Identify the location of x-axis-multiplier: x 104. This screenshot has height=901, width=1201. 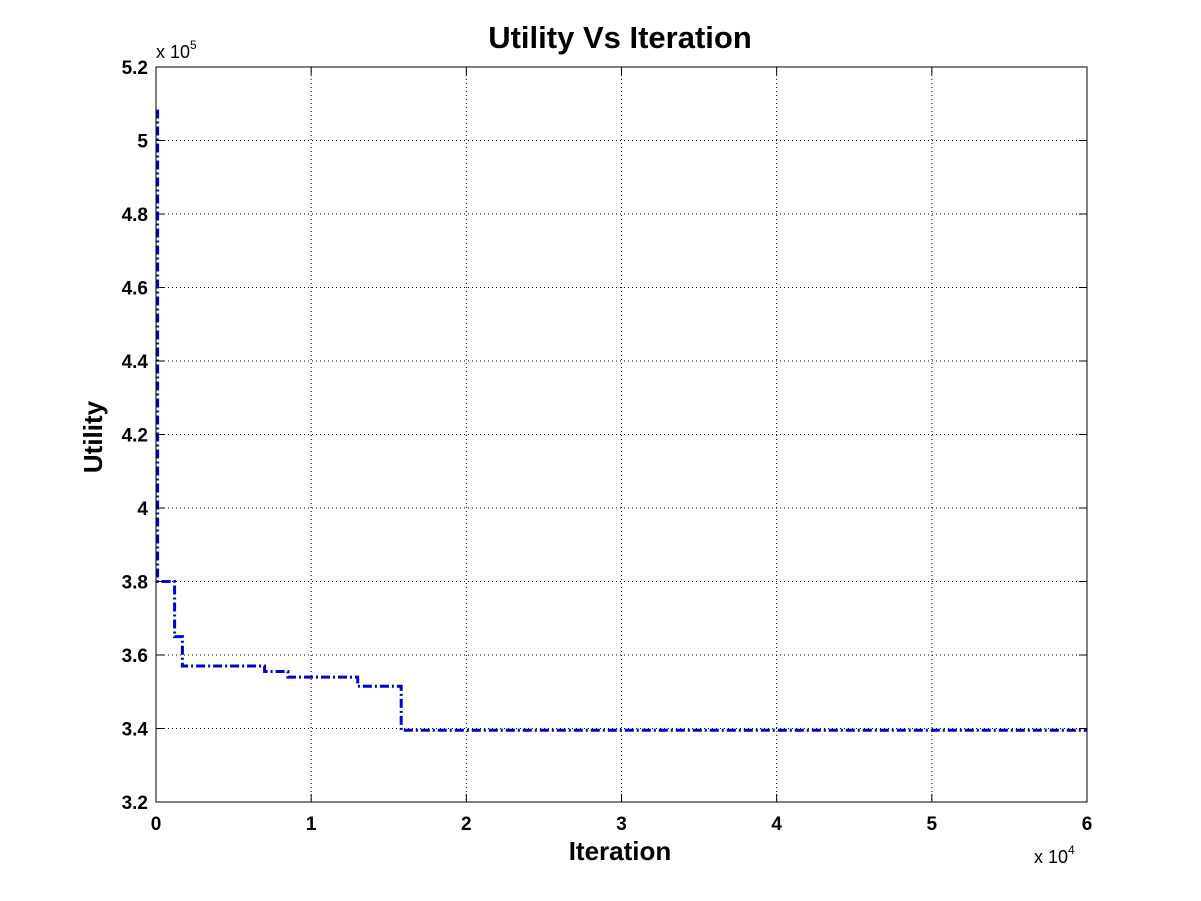
(1054, 855).